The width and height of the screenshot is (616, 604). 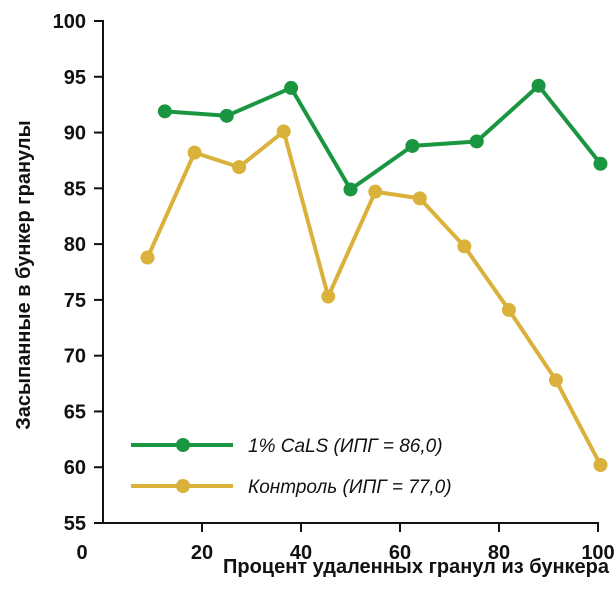 I want to click on y-tick-label: 85, so click(x=75, y=189).